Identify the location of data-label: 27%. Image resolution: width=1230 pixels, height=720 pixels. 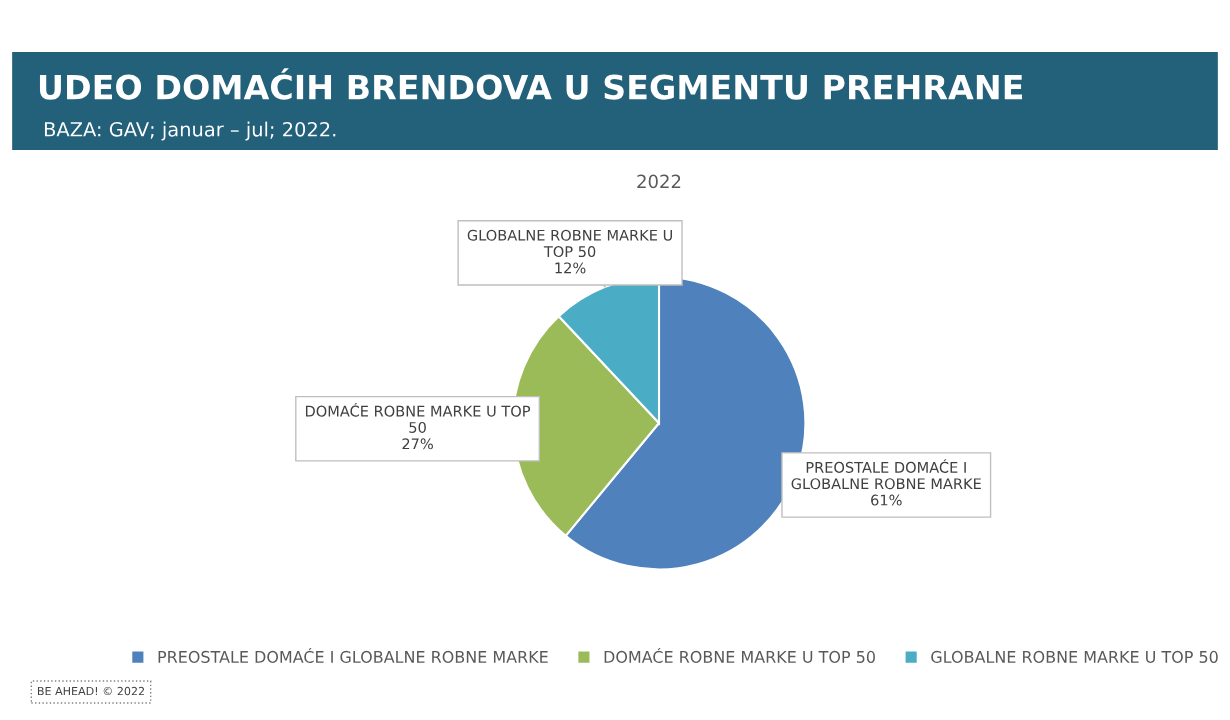
(417, 444).